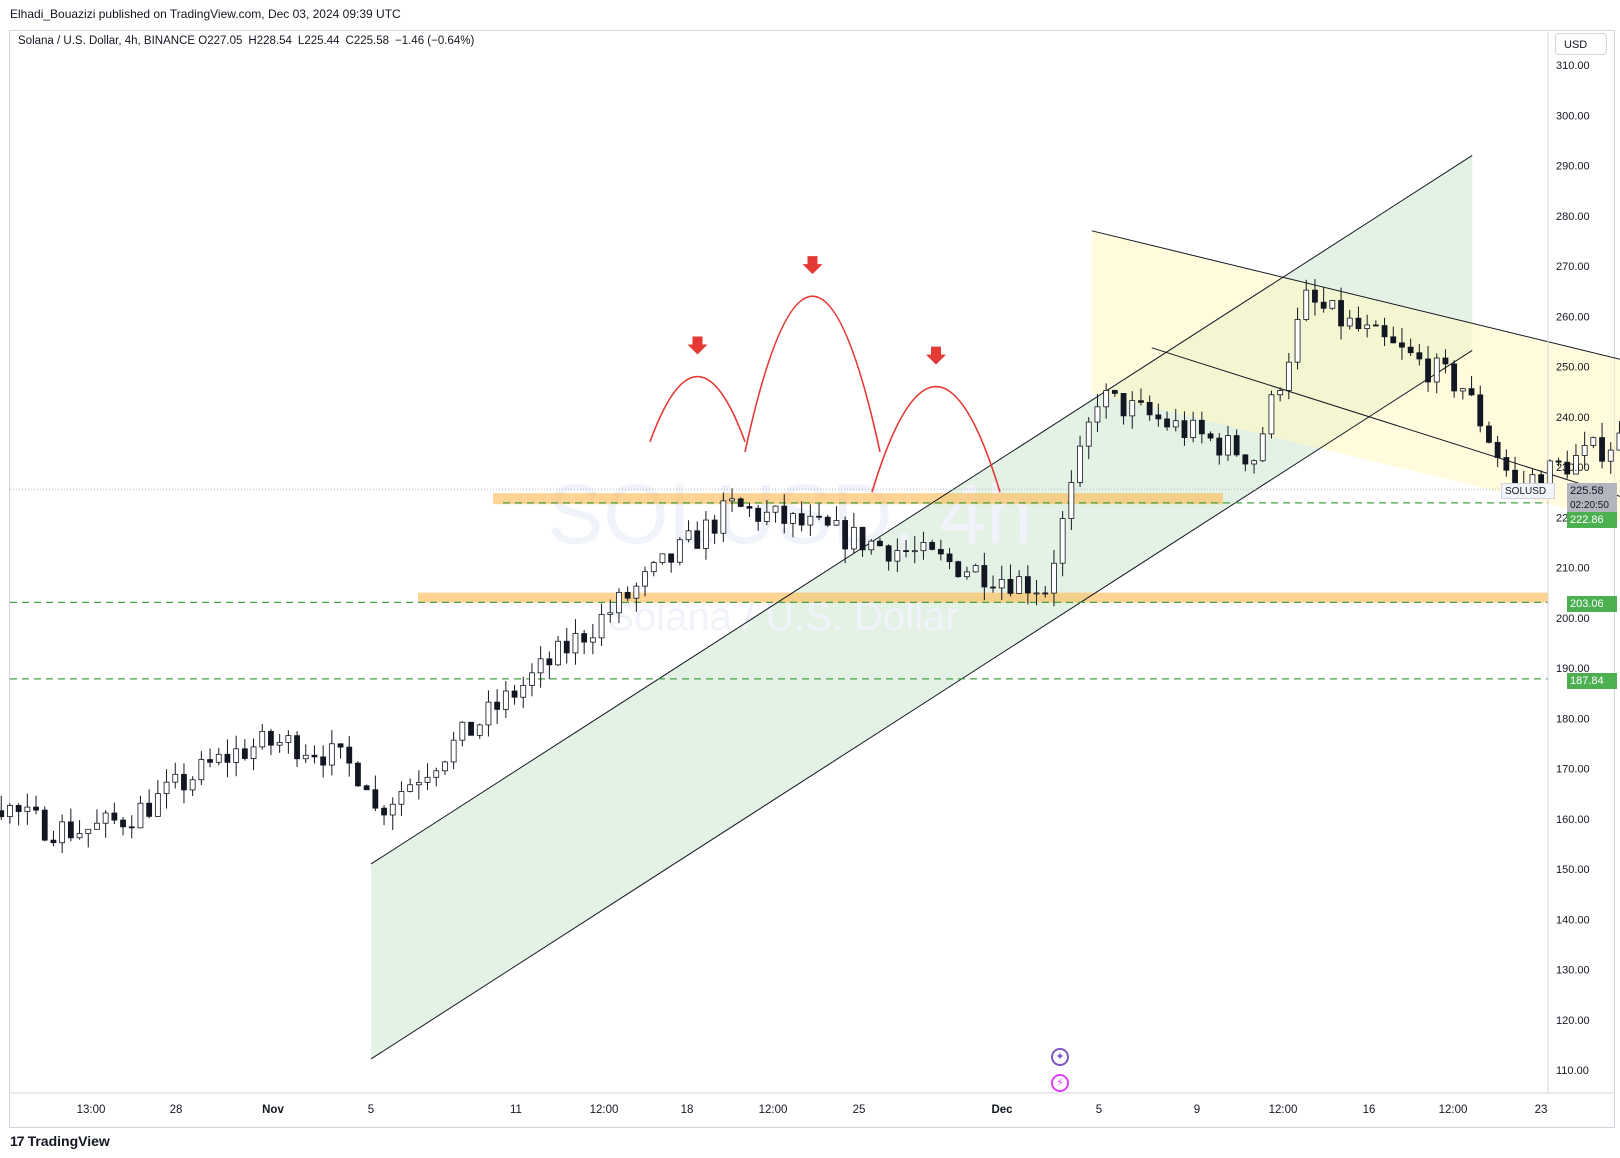 The height and width of the screenshot is (1158, 1620). I want to click on symbol-tag: SOLUSD, so click(1528, 491).